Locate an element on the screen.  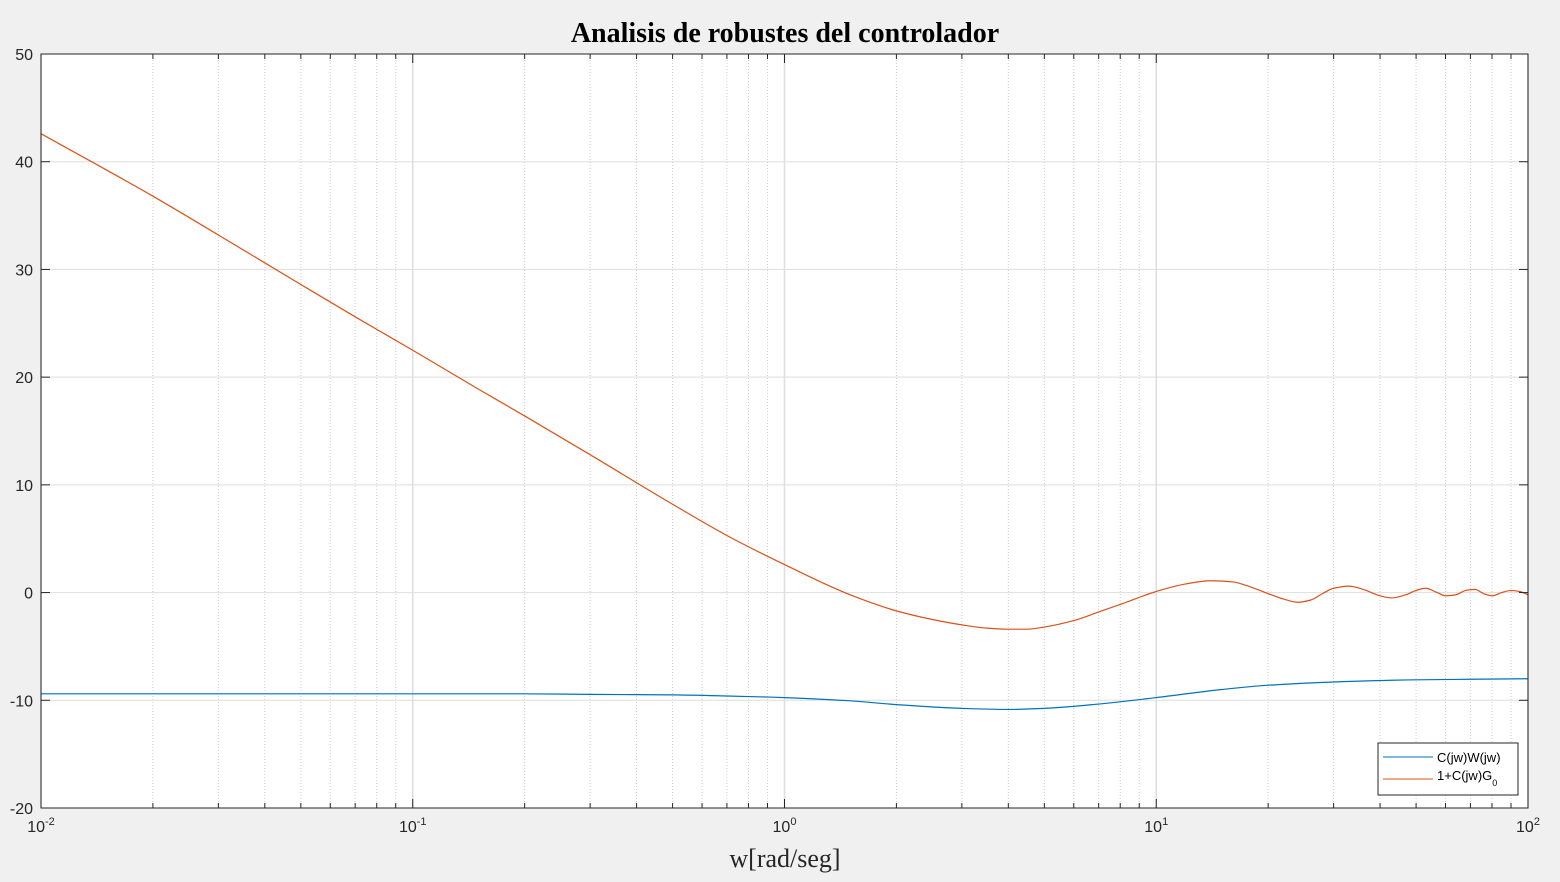
x-tick-labels: 10⁻² 10⁻¹ 10⁰ 10¹ 10² is located at coordinates (783, 826).